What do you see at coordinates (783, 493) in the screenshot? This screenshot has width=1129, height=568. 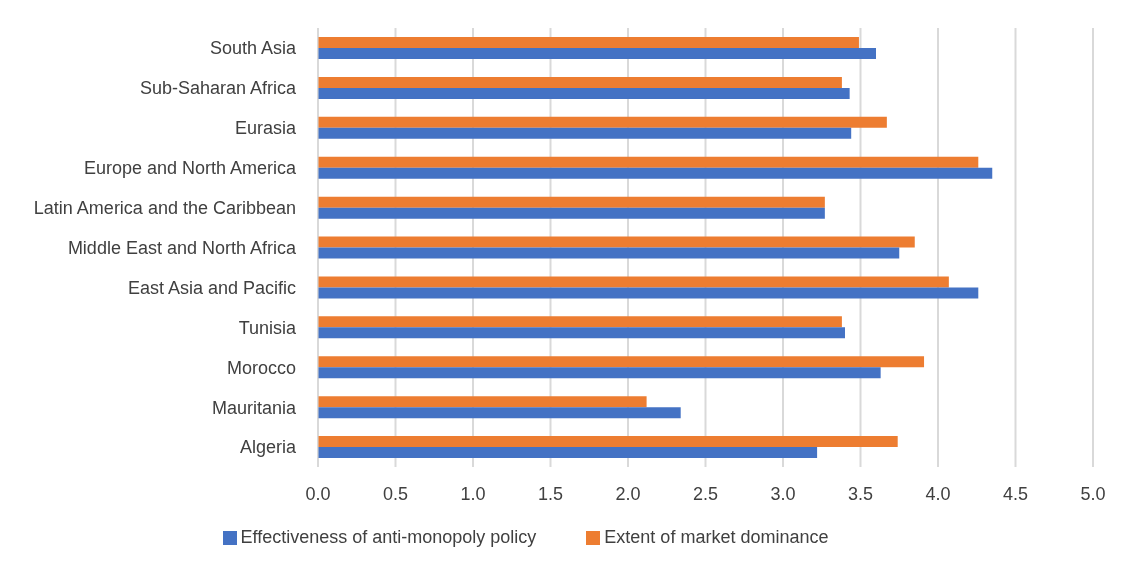 I see `x-tick-label: 3.0` at bounding box center [783, 493].